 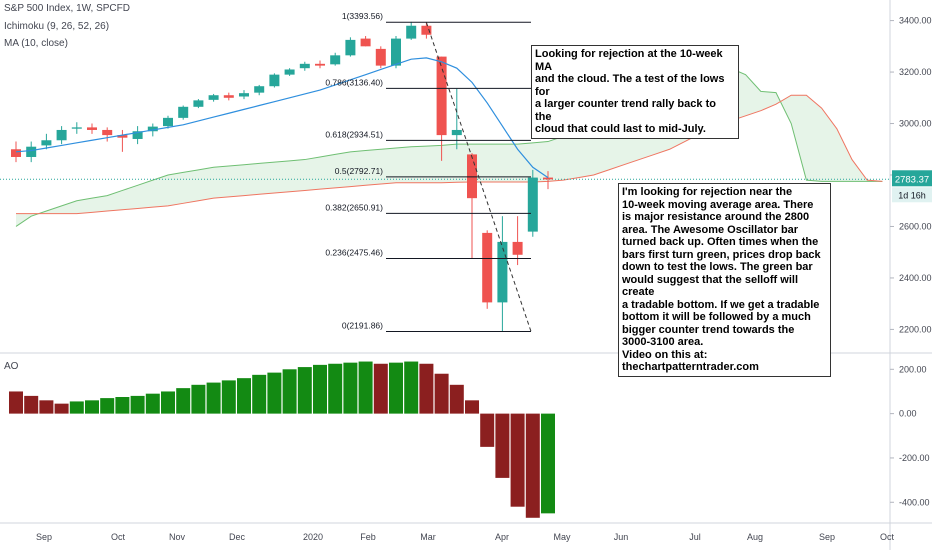 I want to click on price-tick-label: 3000.00, so click(x=915, y=124).